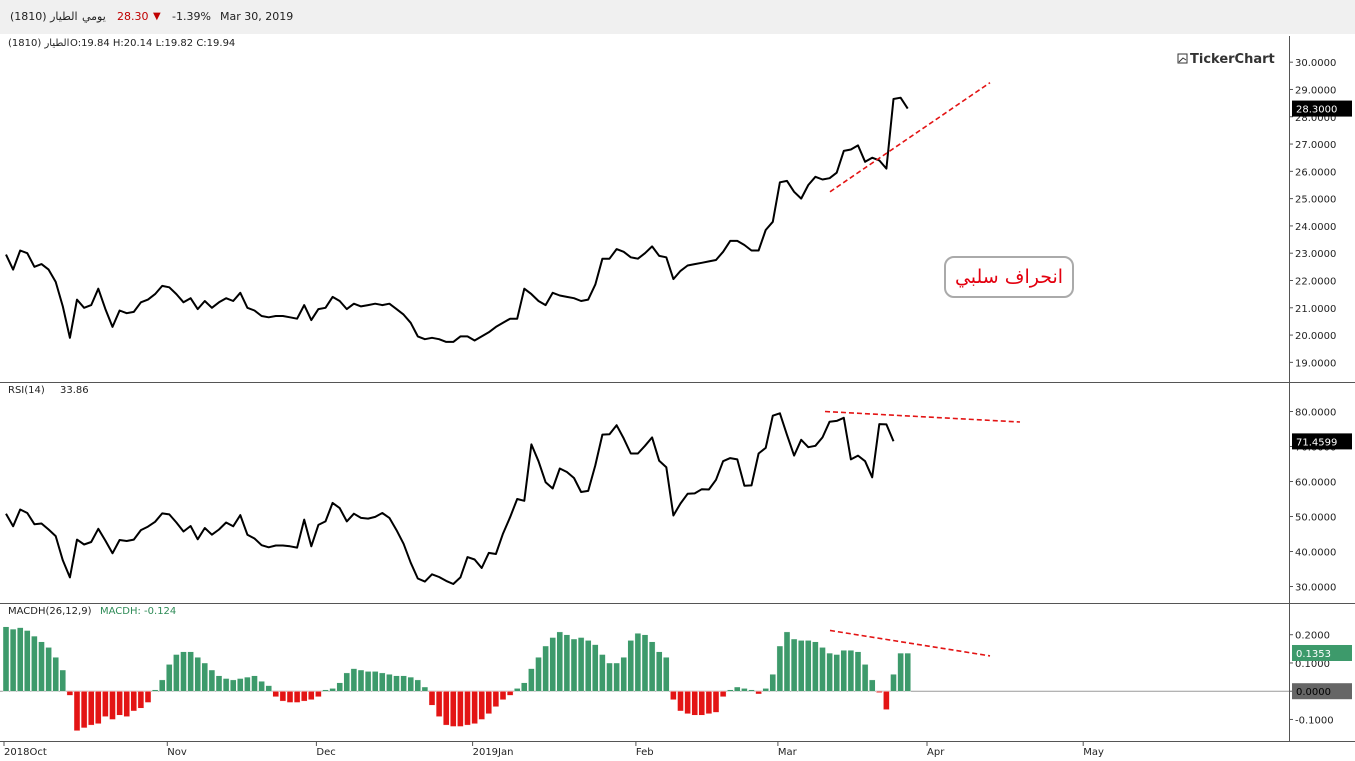 The image size is (1355, 761). Describe the element at coordinates (1315, 413) in the screenshot. I see `y-tick-label: 80.0000` at that location.